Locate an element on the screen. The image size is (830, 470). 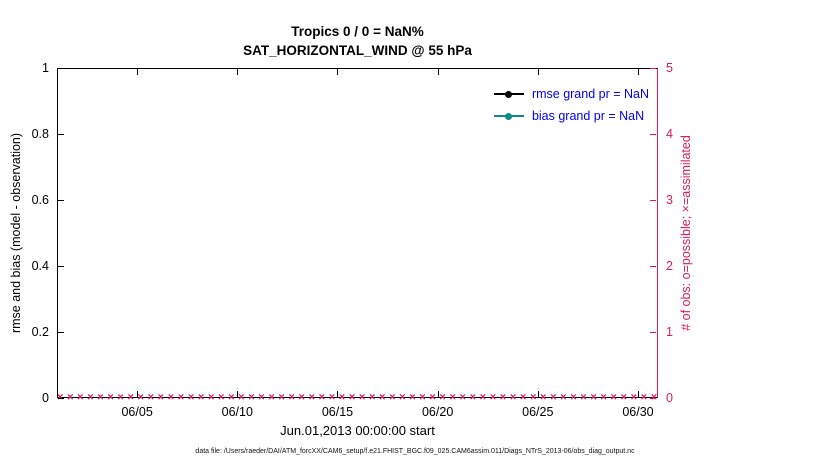
right-tick-label: 1 is located at coordinates (669, 332).